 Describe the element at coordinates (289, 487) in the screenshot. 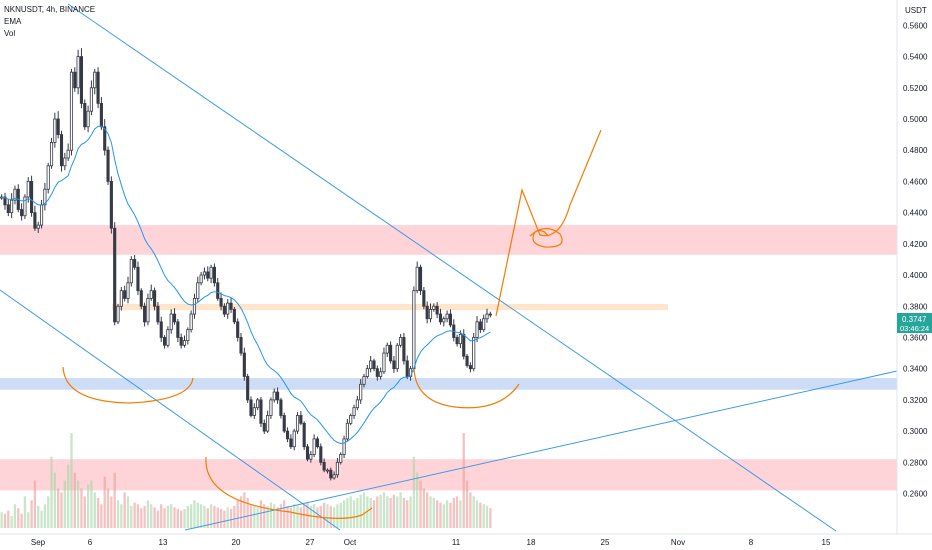

I see `base-arc-bottom` at that location.